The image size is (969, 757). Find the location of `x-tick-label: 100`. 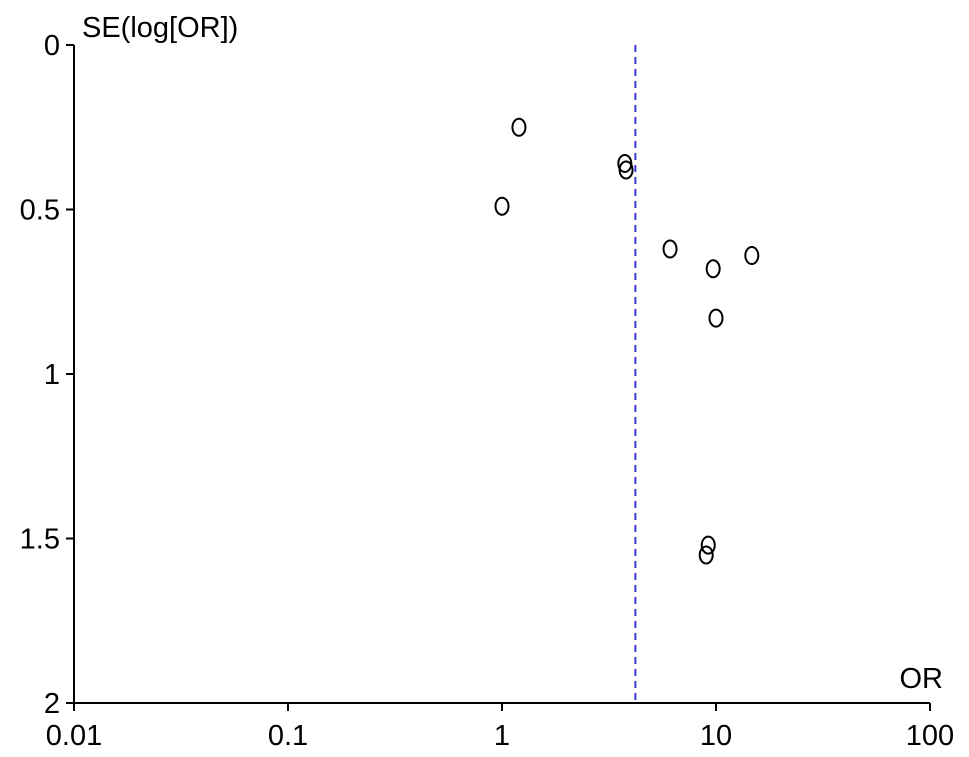

x-tick-label: 100 is located at coordinates (930, 736).